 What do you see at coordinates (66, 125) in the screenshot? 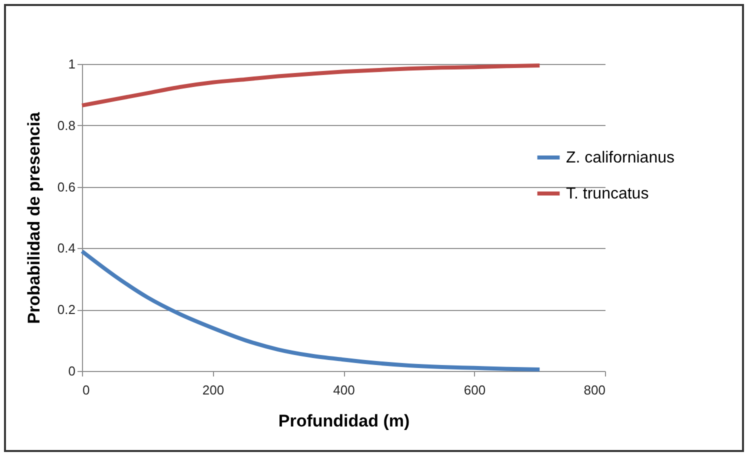
I see `y-tick-label: 0.8` at bounding box center [66, 125].